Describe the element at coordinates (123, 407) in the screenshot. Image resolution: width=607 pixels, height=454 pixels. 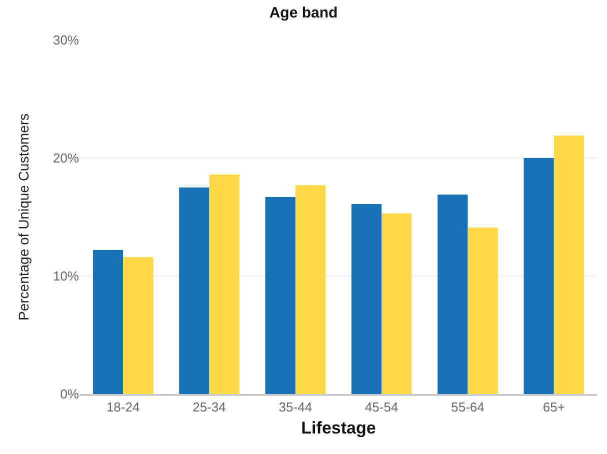
I see `x-tick-label: 18-24` at that location.